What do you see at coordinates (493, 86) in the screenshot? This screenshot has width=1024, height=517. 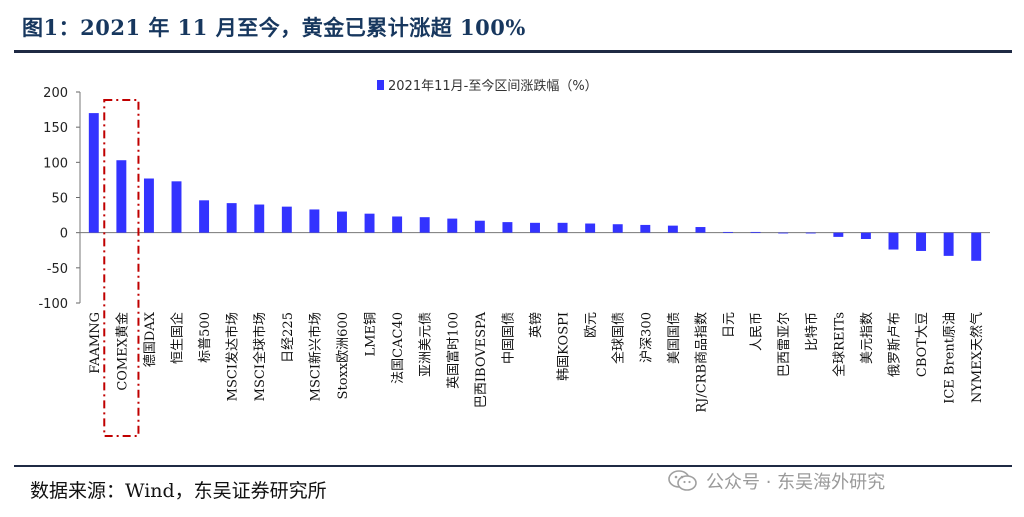 I see `legend-label: 2021年11月-至今区间涨跌幅（%）` at bounding box center [493, 86].